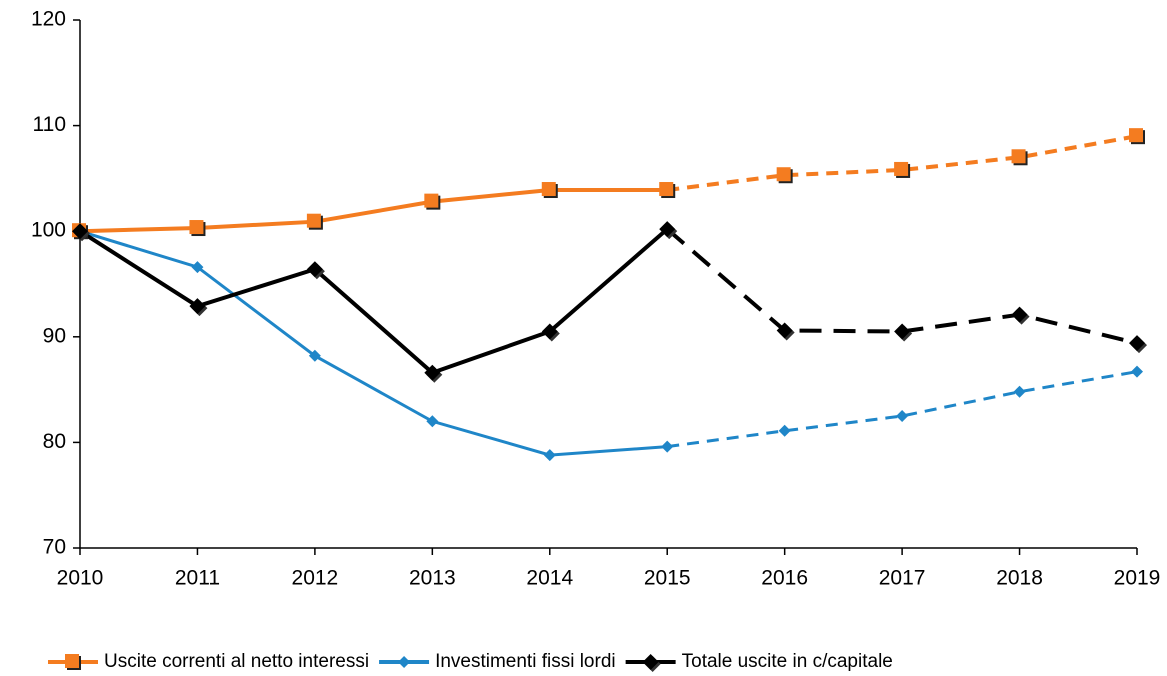  What do you see at coordinates (236, 661) in the screenshot?
I see `legend-label: Uscite correnti al netto interessi` at bounding box center [236, 661].